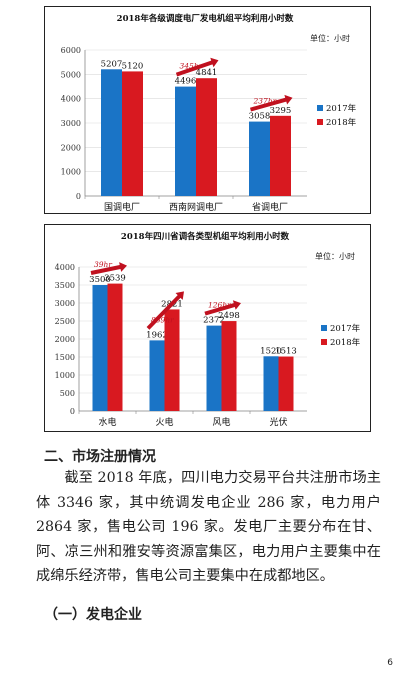 This screenshot has height=677, width=407. What do you see at coordinates (260, 117) in the screenshot?
I see `c1-data-label: 3058` at bounding box center [260, 117].